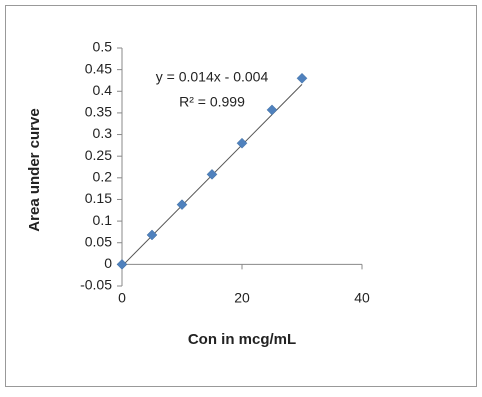  Describe the element at coordinates (34, 169) in the screenshot. I see `y-axis-label: Area under curve` at that location.